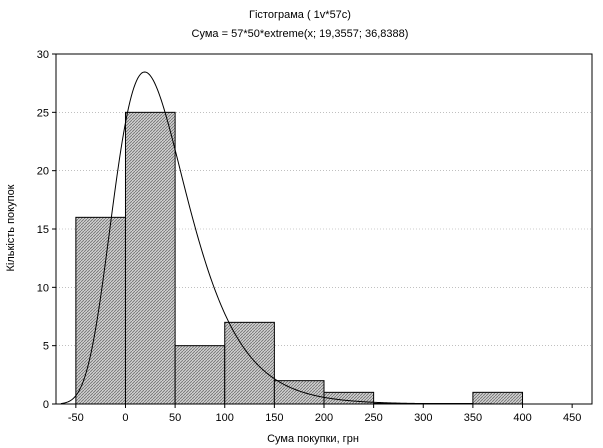 The height and width of the screenshot is (448, 603). Describe the element at coordinates (324, 418) in the screenshot. I see `x-tick-label: 200` at that location.